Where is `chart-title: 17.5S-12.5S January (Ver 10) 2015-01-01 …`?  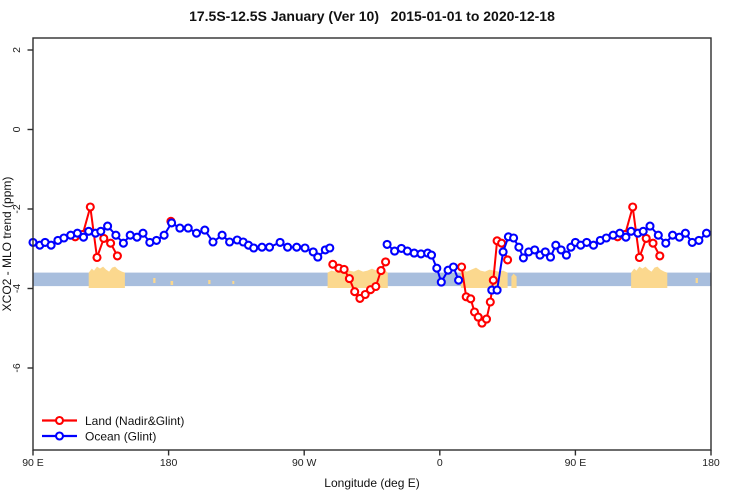 chart-title: 17.5S-12.5S January (Ver 10) 2015-01-01 … is located at coordinates (372, 16).